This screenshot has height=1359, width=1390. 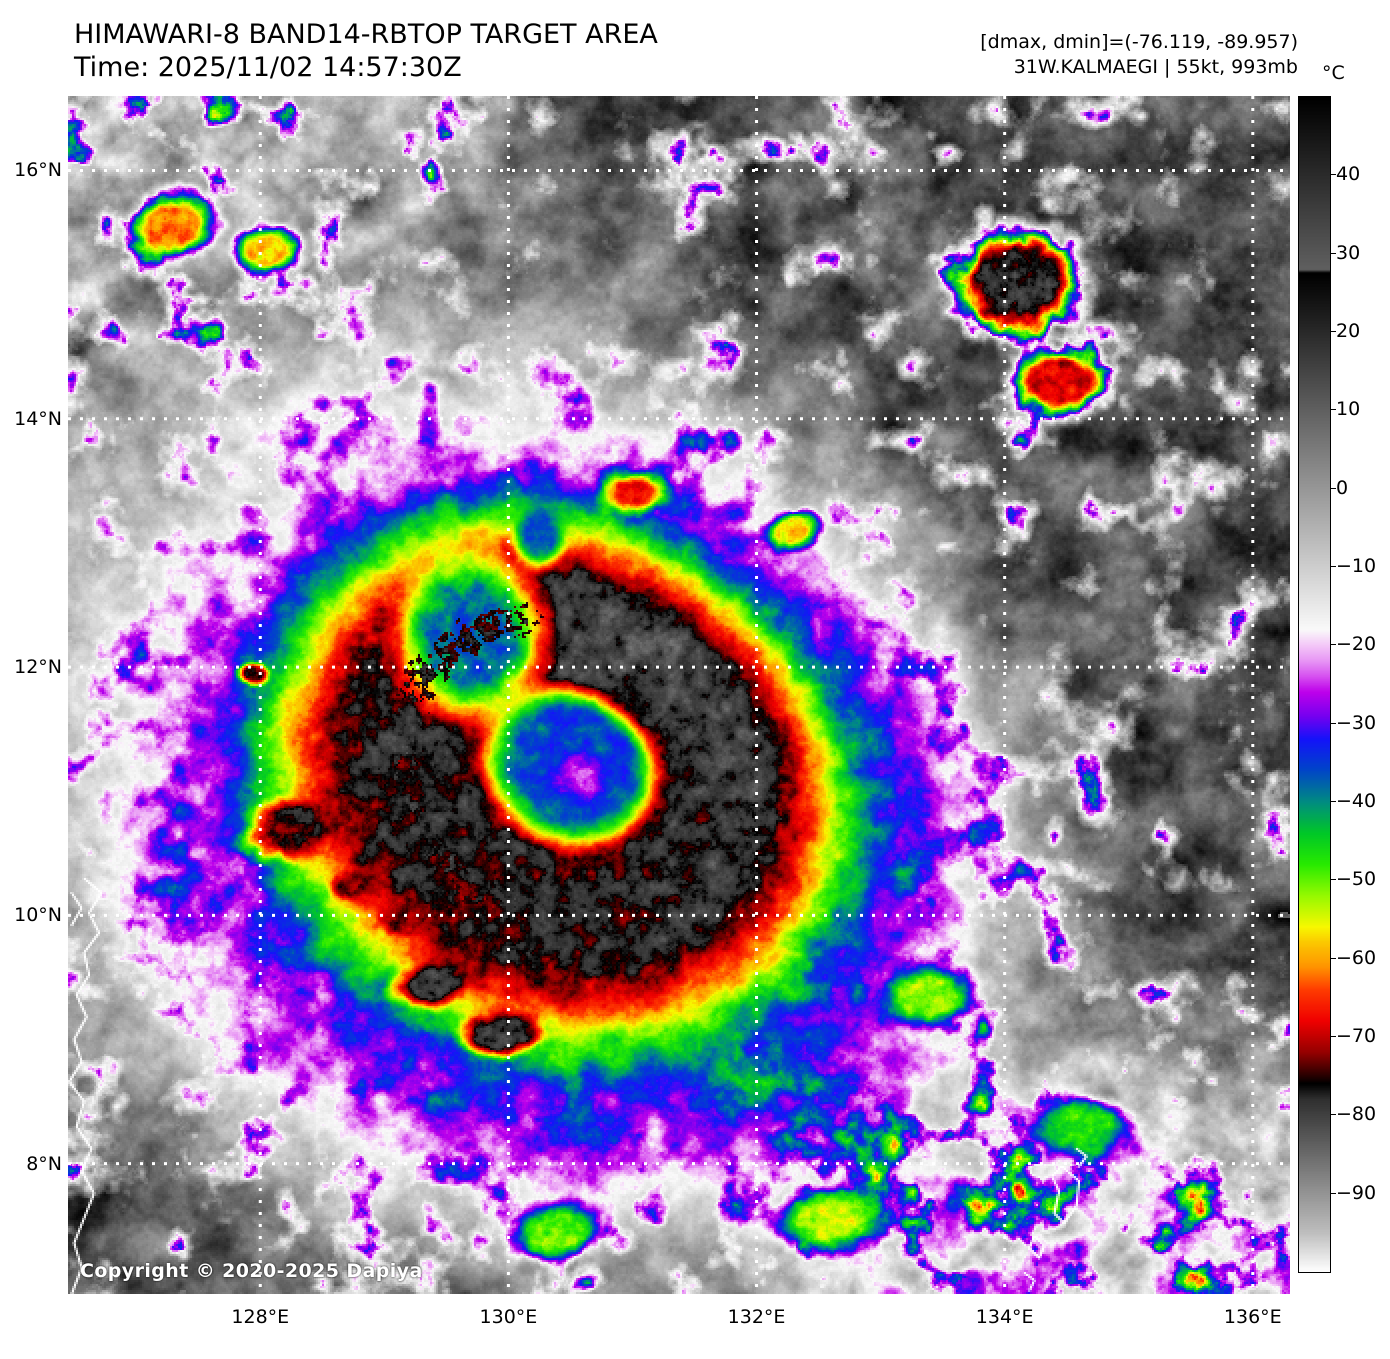 I want to click on copyright-label: Copyright © 2020-2025 Dapiya, so click(x=251, y=1271).